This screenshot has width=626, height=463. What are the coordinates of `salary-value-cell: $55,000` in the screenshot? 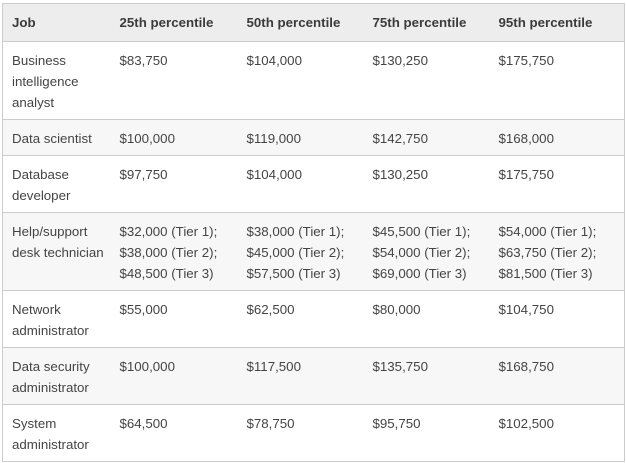 It's located at (174, 319).